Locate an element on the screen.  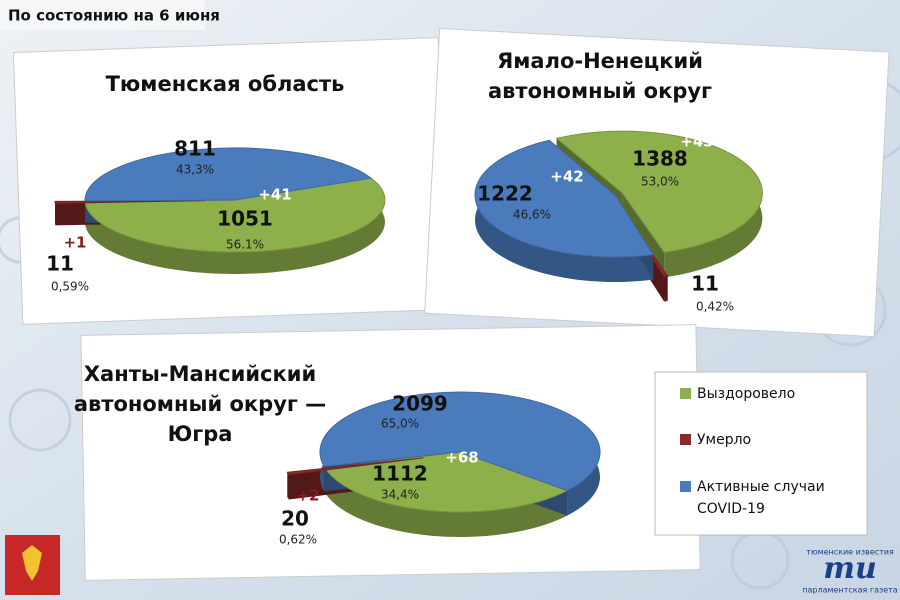
header: По состоянию на 6 июня is located at coordinates (114, 16).